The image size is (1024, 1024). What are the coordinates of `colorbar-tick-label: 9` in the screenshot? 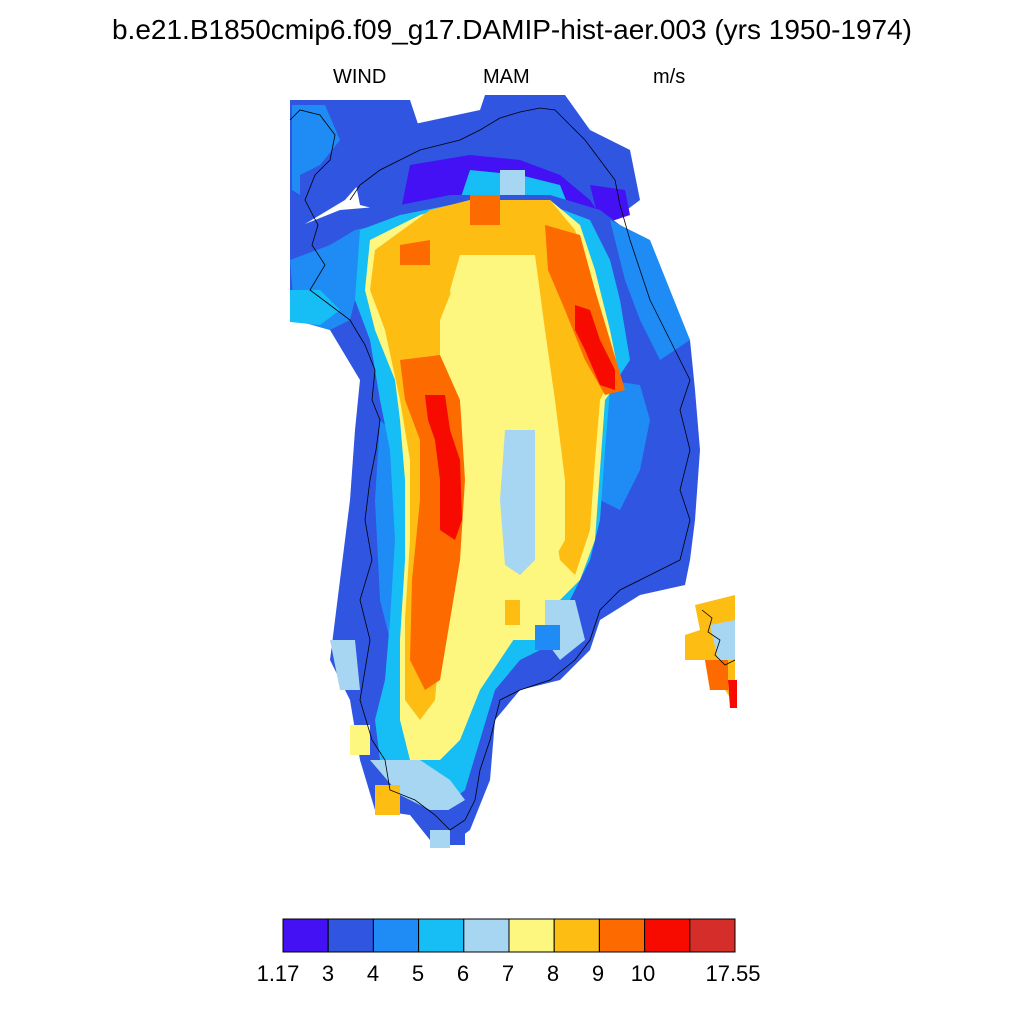 It's located at (598, 973).